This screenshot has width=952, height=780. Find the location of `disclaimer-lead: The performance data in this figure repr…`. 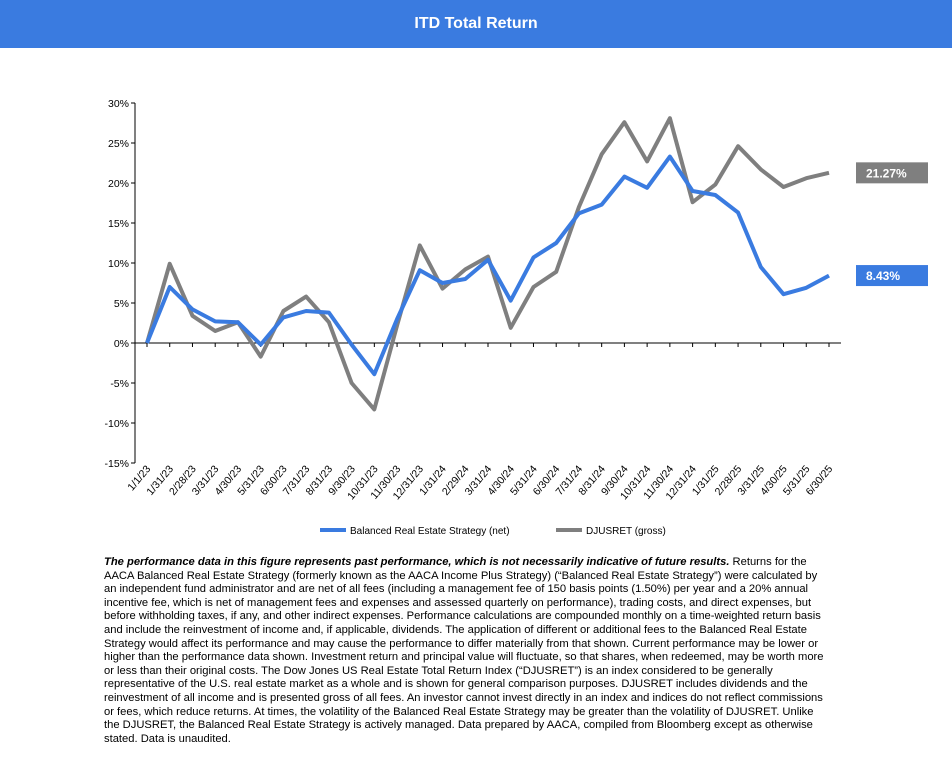

disclaimer-lead: The performance data in this figure repr… is located at coordinates (417, 562).